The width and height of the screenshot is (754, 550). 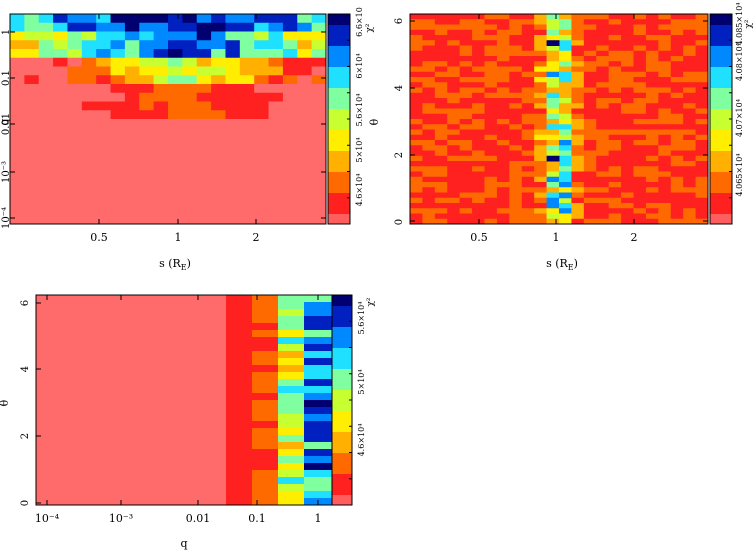 What do you see at coordinates (399, 21) in the screenshot?
I see `y-tick-label: 6` at bounding box center [399, 21].